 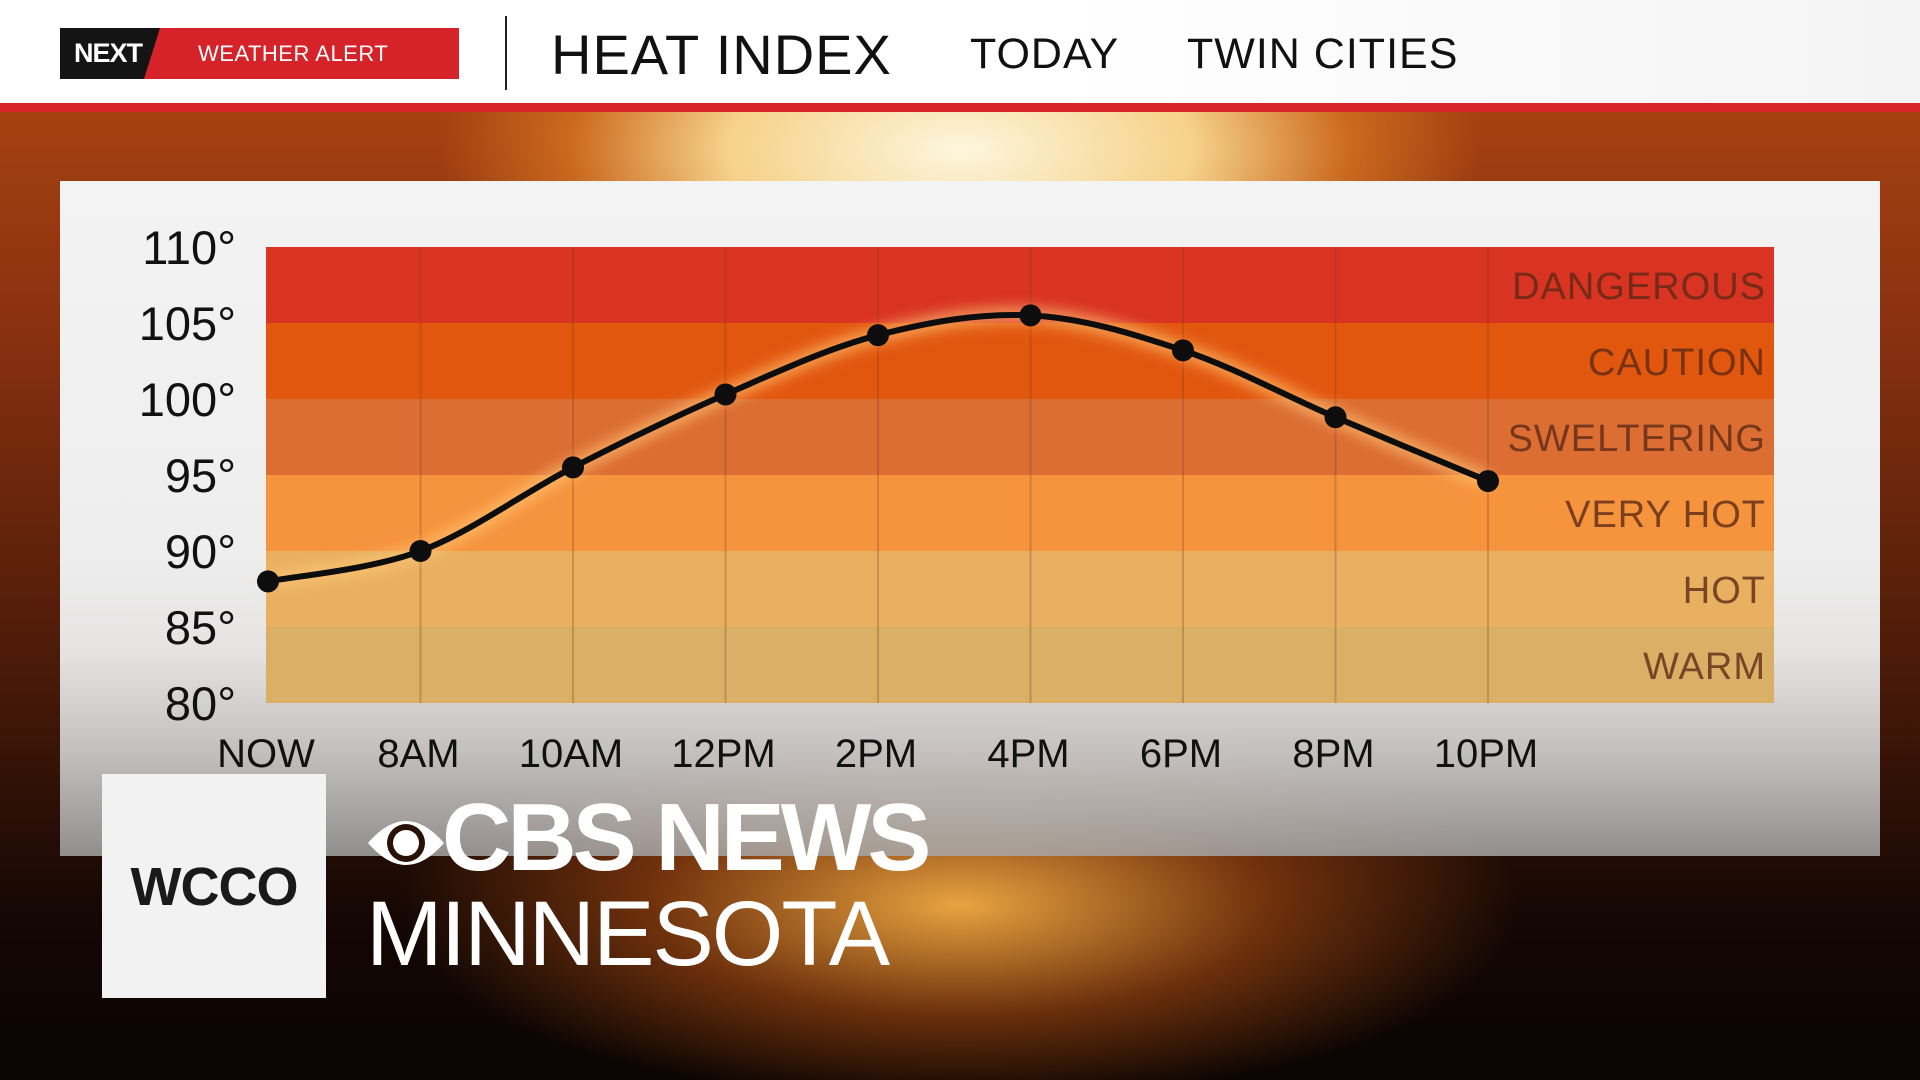 I want to click on x-tick-label: 4PM, so click(x=1028, y=754).